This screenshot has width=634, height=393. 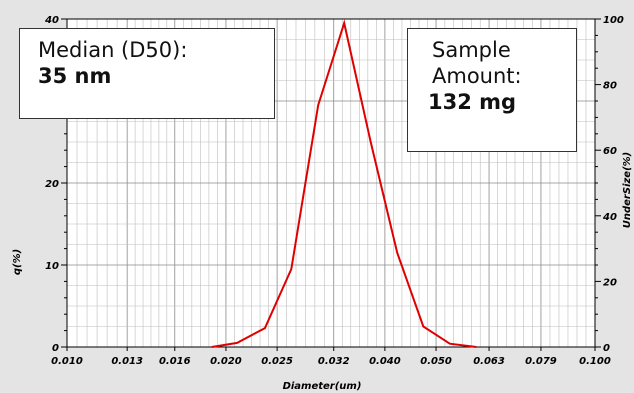 I want to click on y-left-tick-label: 10, so click(x=52, y=266).